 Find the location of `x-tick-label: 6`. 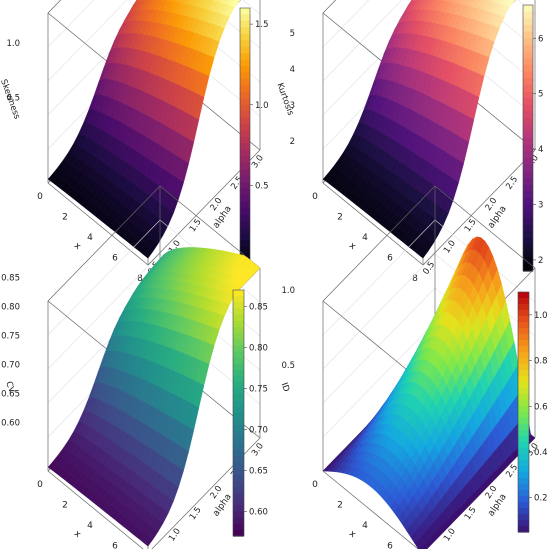

x-tick-label: 6 is located at coordinates (390, 545).